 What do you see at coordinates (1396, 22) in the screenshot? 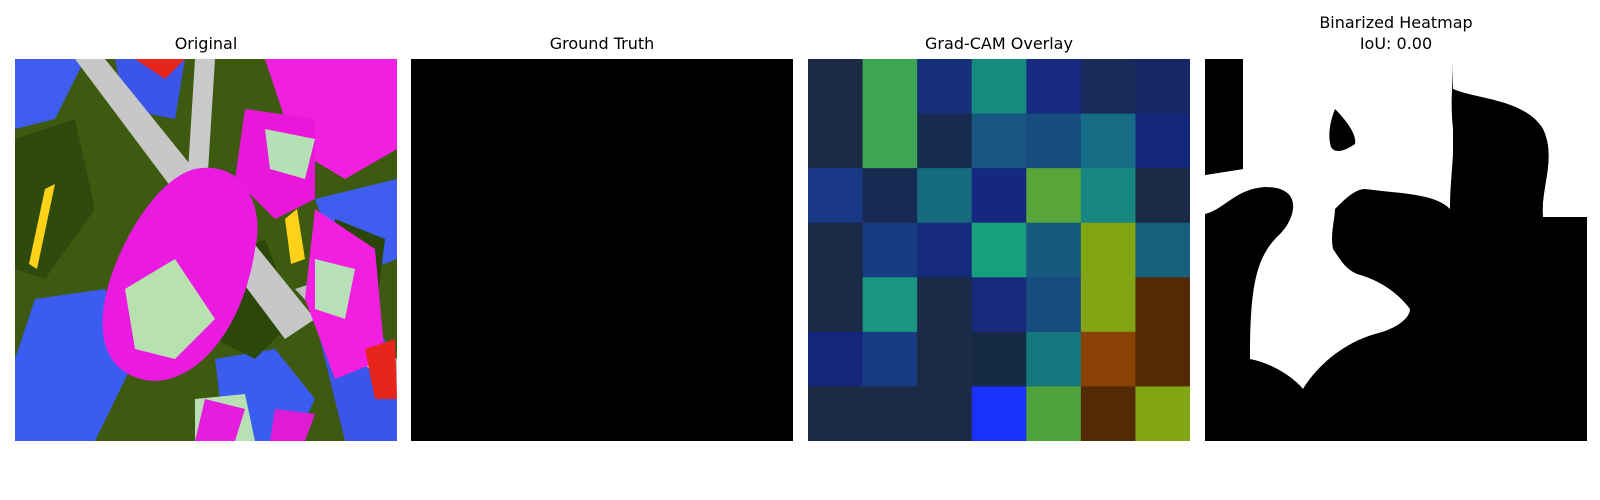
I see `binarized-heatmap-title: Binarized Heatmap` at bounding box center [1396, 22].